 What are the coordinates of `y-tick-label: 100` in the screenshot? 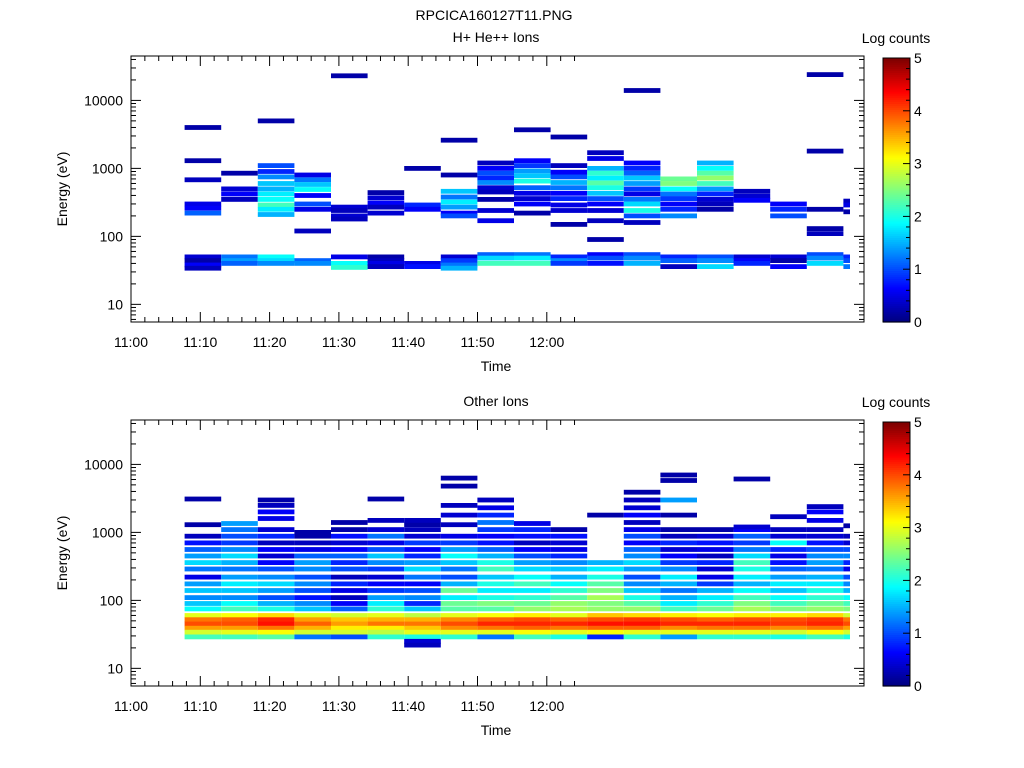 It's located at (112, 236).